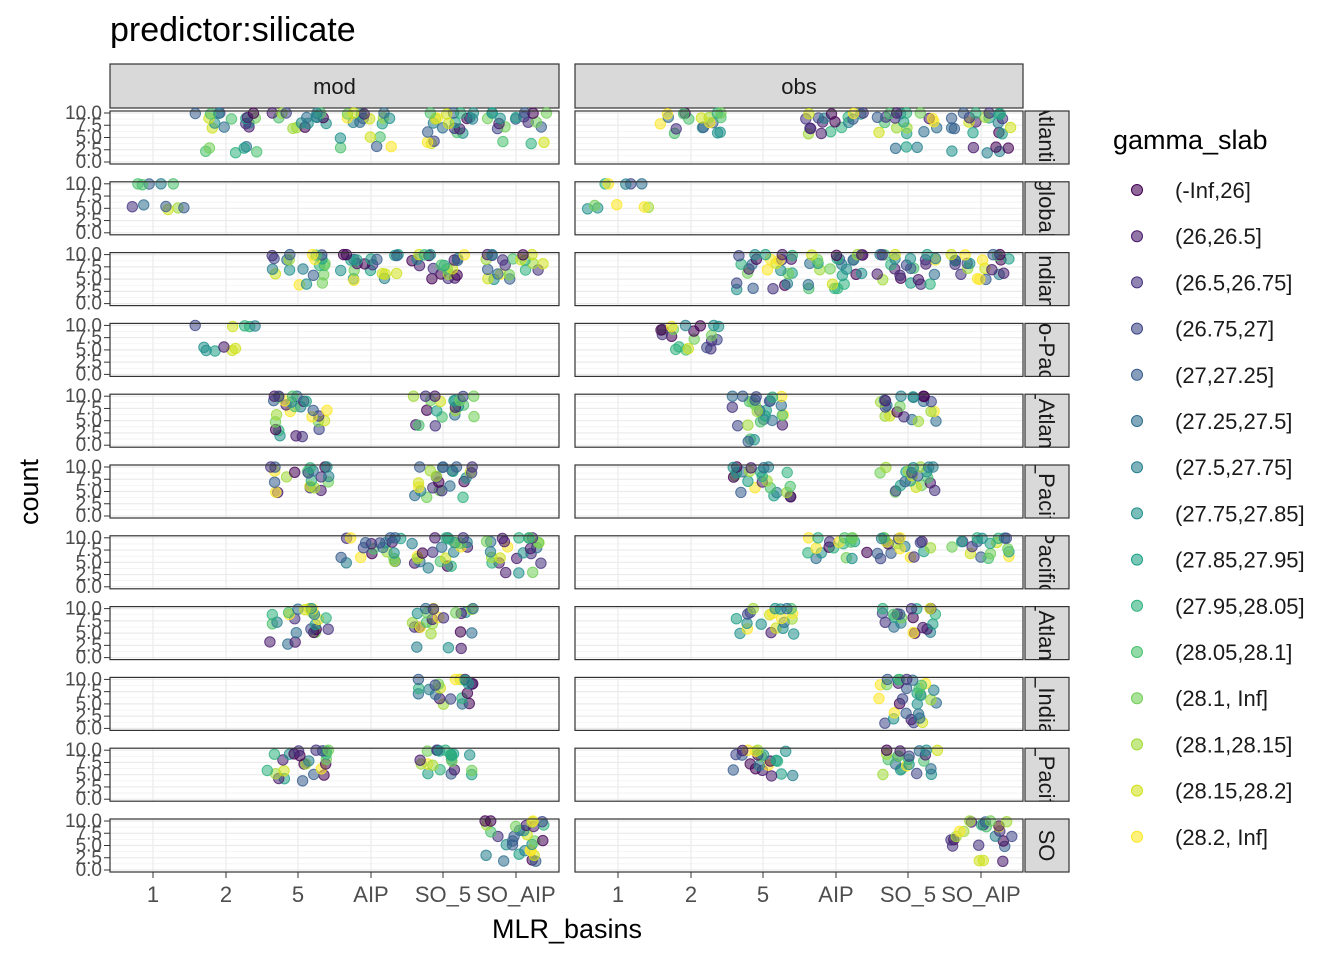 This screenshot has height=960, width=1344. Describe the element at coordinates (443, 894) in the screenshot. I see `x-tick-label: SO_5` at that location.